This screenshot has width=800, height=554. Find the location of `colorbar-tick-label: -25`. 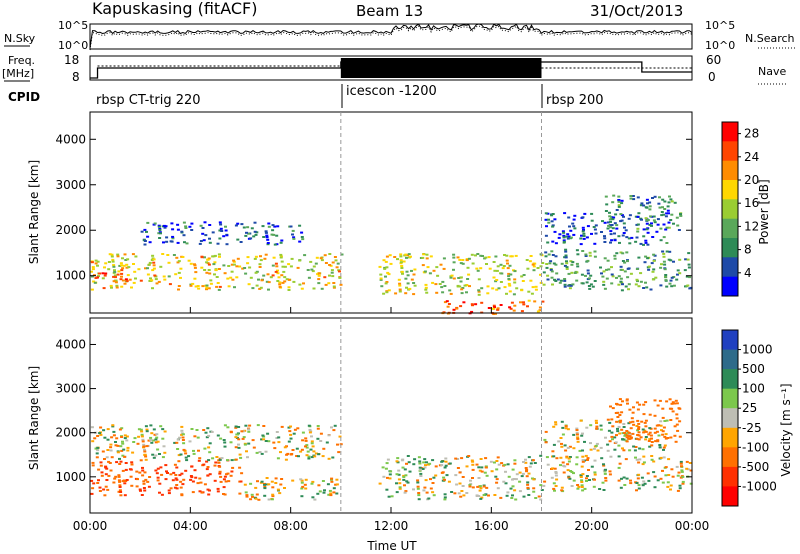

colorbar-tick-label: -25 is located at coordinates (752, 428).